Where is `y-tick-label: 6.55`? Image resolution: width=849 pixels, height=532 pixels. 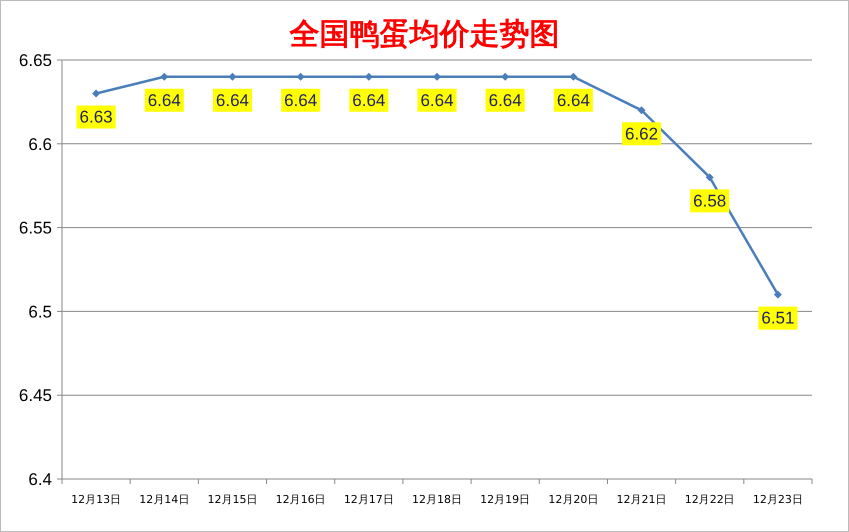
y-tick-label: 6.55 is located at coordinates (35, 228).